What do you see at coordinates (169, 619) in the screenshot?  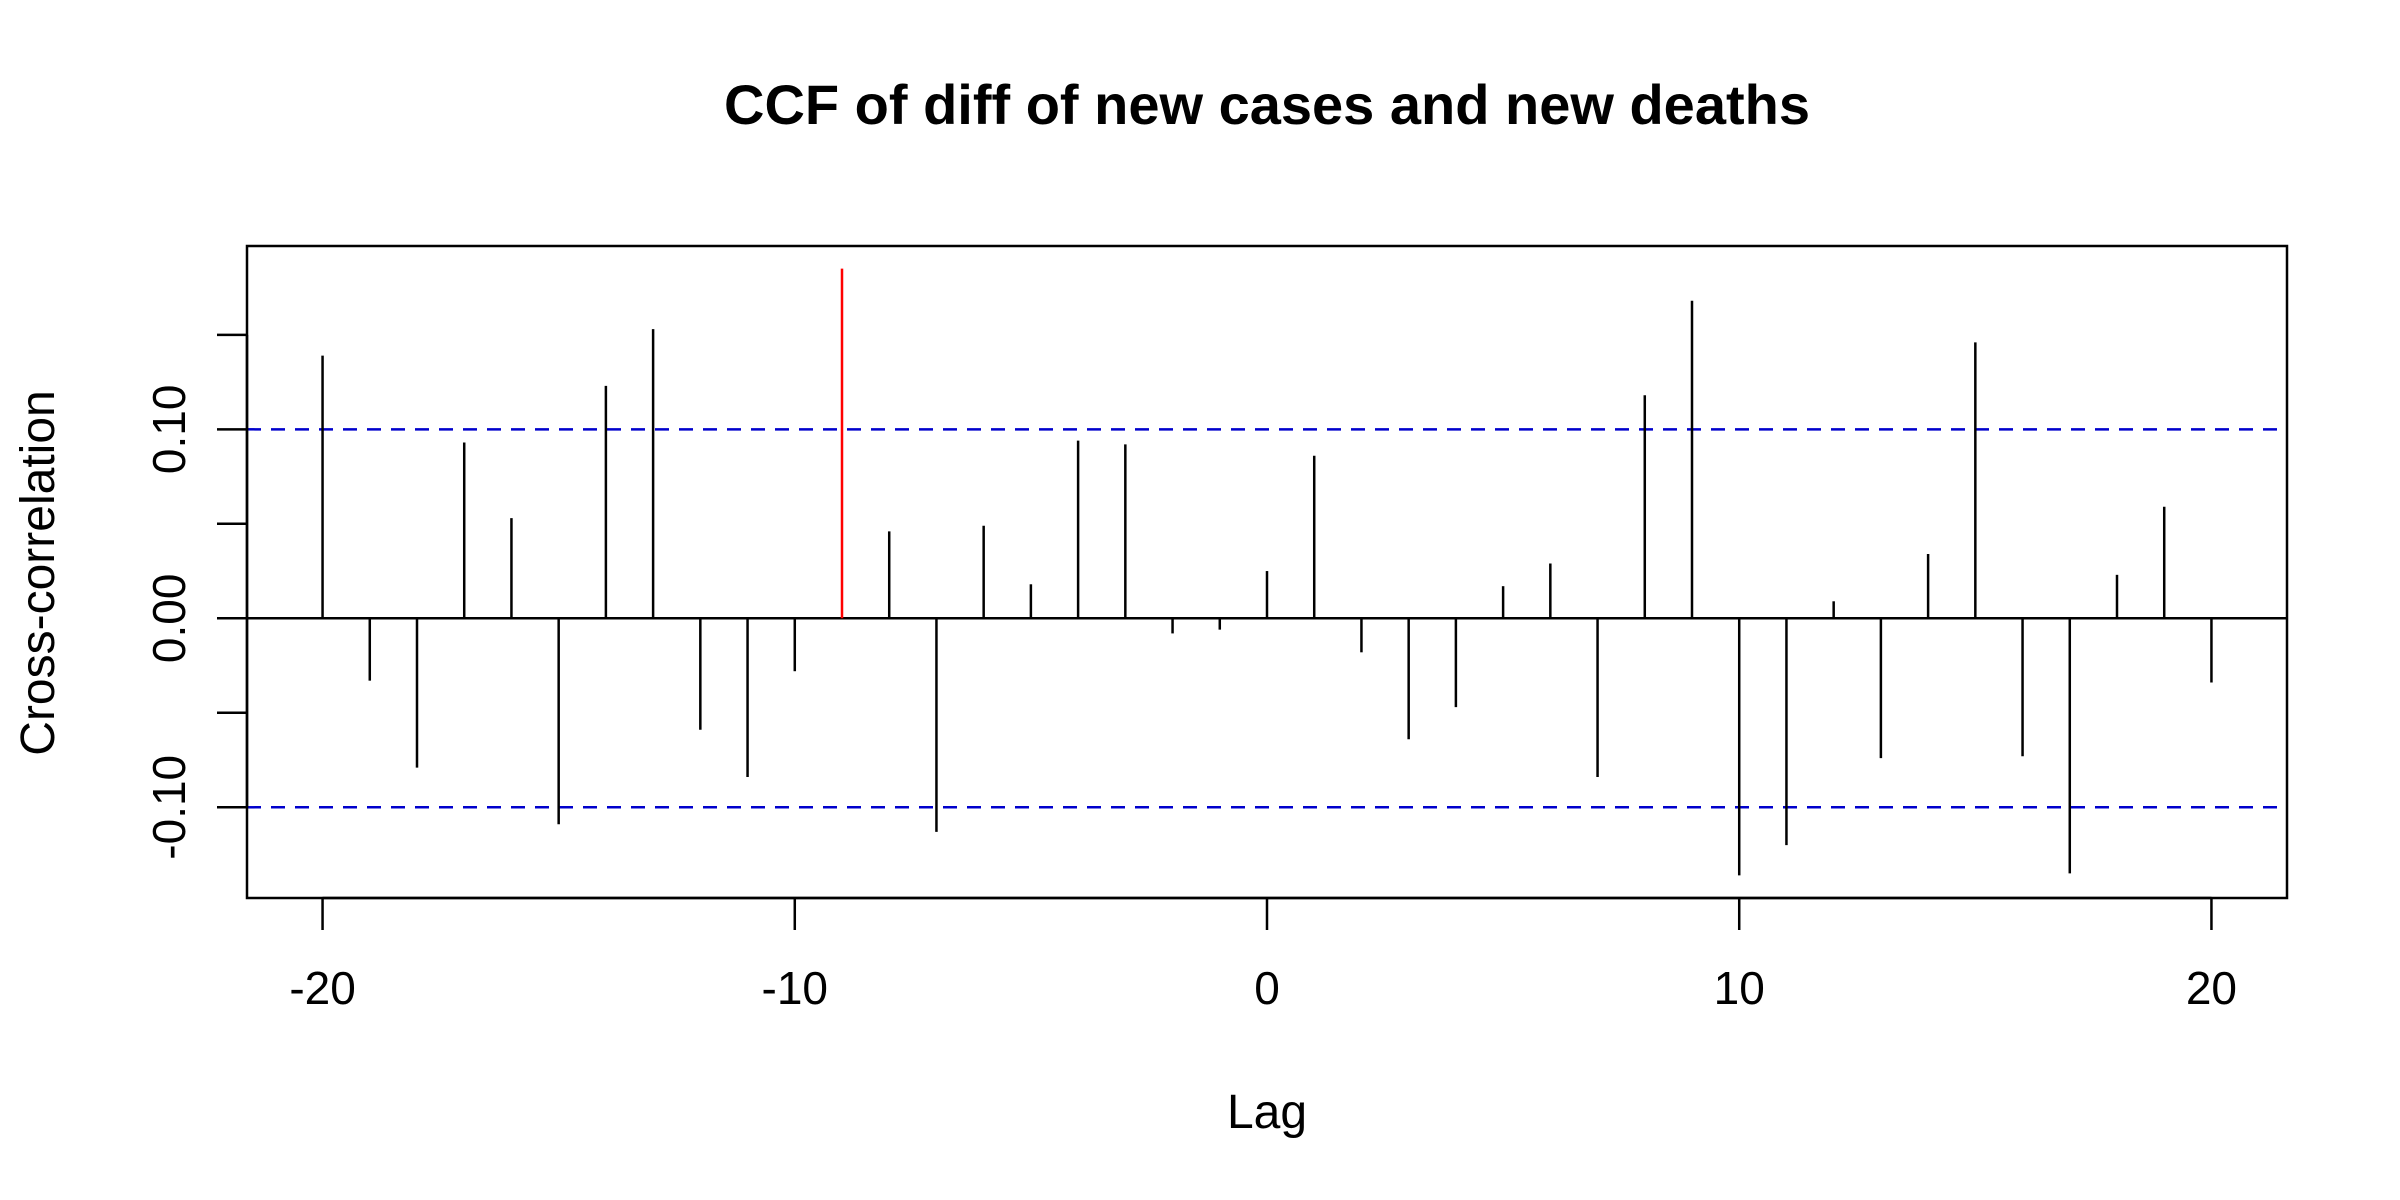 I see `y-tick-label: 0.00` at bounding box center [169, 619].